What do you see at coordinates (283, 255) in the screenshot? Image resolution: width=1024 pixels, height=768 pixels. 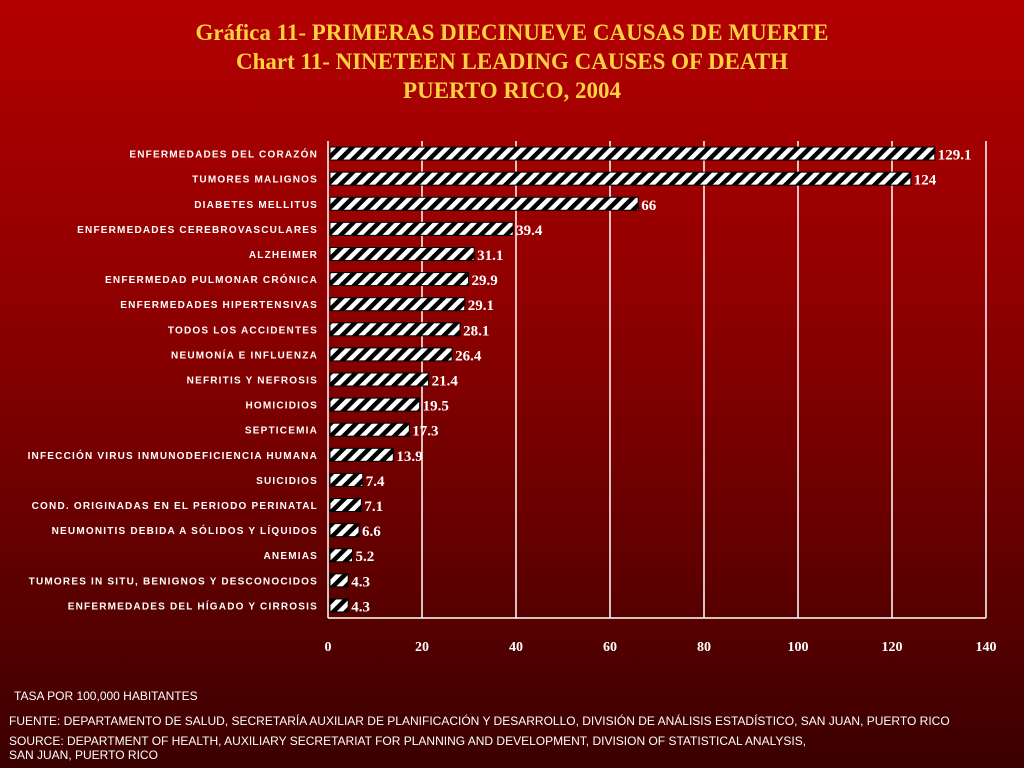 I see `category-label-4: ALZHEIMER` at bounding box center [283, 255].